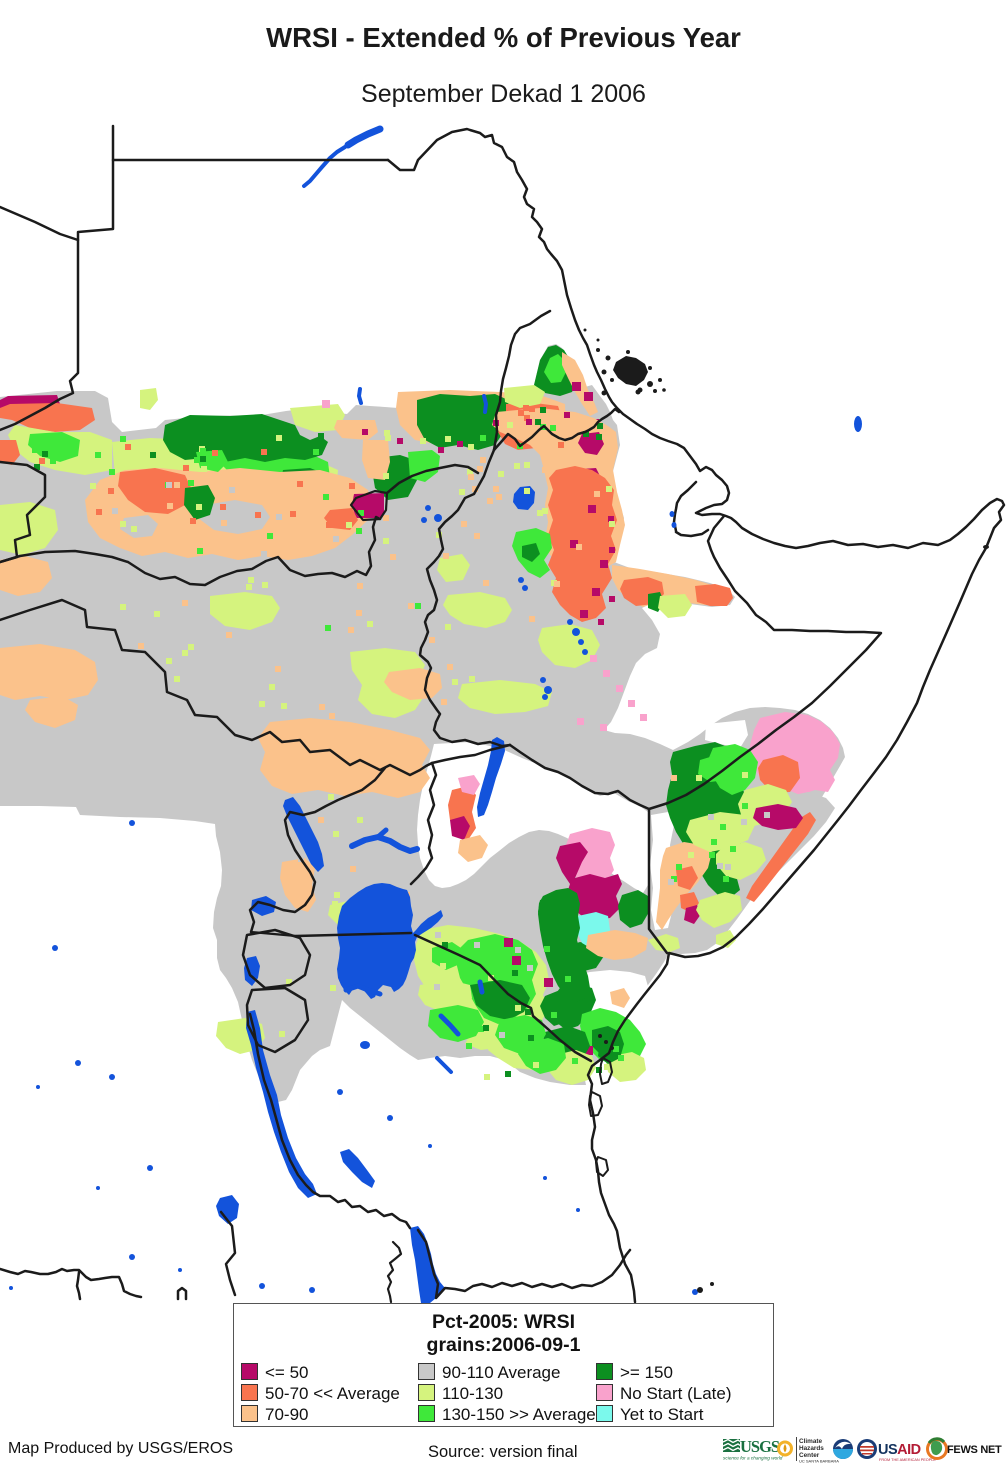 The height and width of the screenshot is (1475, 1007). I want to click on svg-text: FROM THE AMERICAN PEOPLE, so click(907, 1460).